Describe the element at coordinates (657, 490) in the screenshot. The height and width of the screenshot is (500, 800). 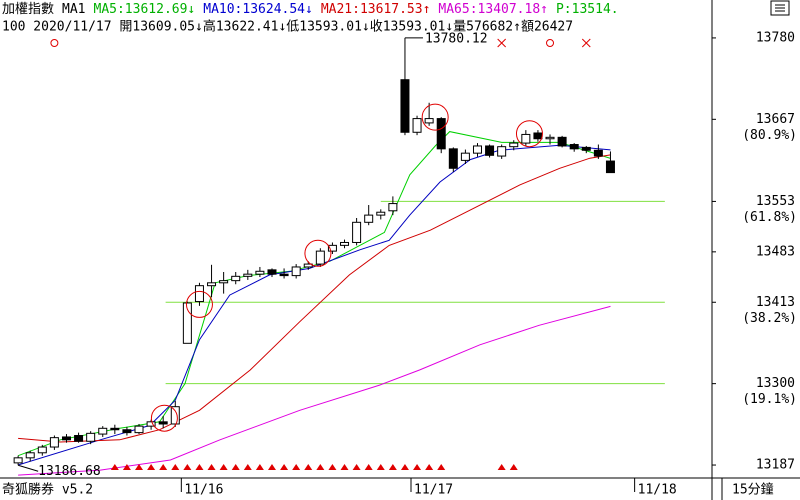
I see `x-tick-label: 11/18` at that location.